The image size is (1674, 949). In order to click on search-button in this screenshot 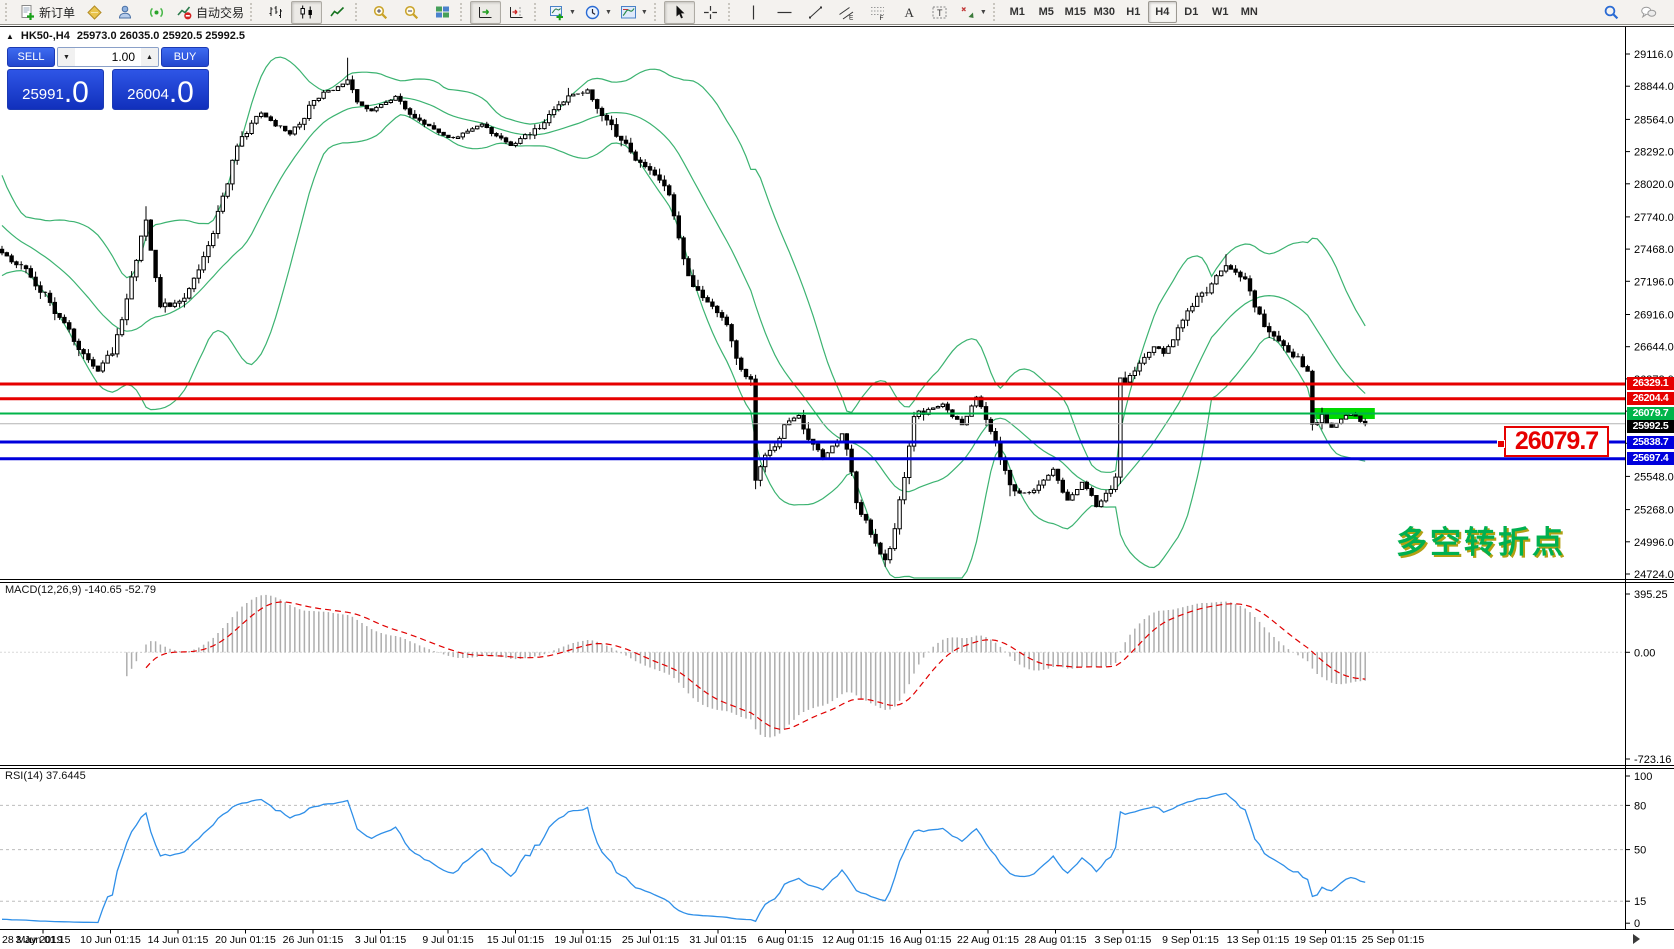, I will do `click(1611, 12)`.